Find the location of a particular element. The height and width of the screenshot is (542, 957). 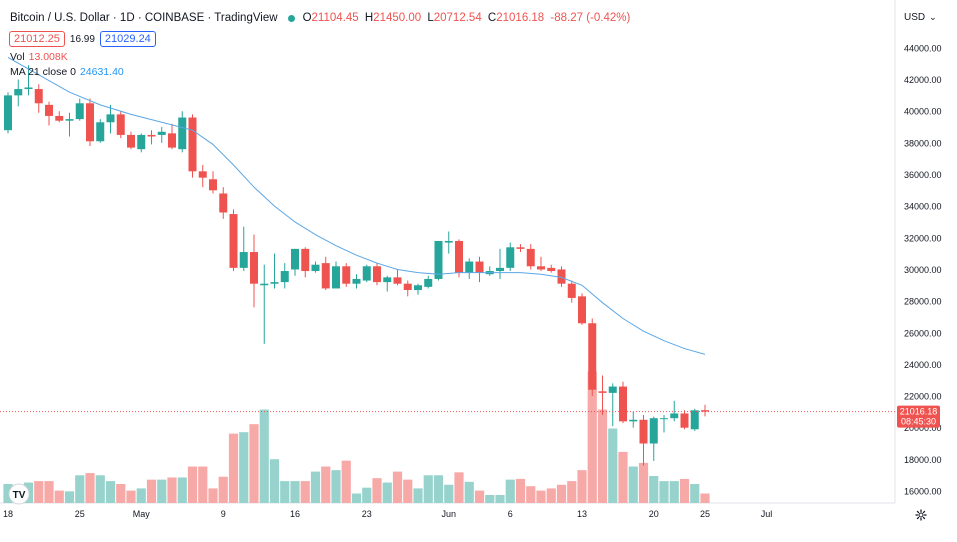

time-tick-label: Jul is located at coordinates (767, 514).